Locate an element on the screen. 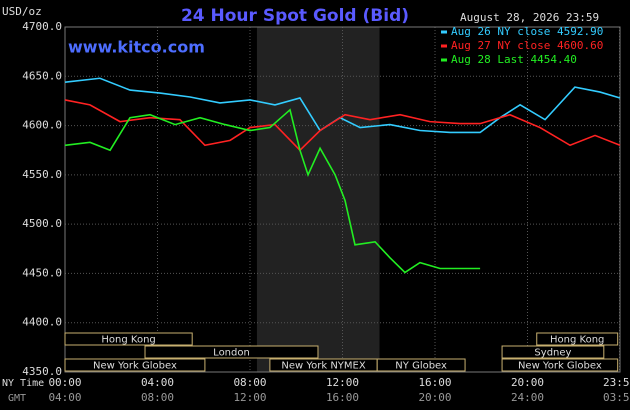 Image resolution: width=630 pixels, height=410 pixels. session-label: Sydney is located at coordinates (552, 353).